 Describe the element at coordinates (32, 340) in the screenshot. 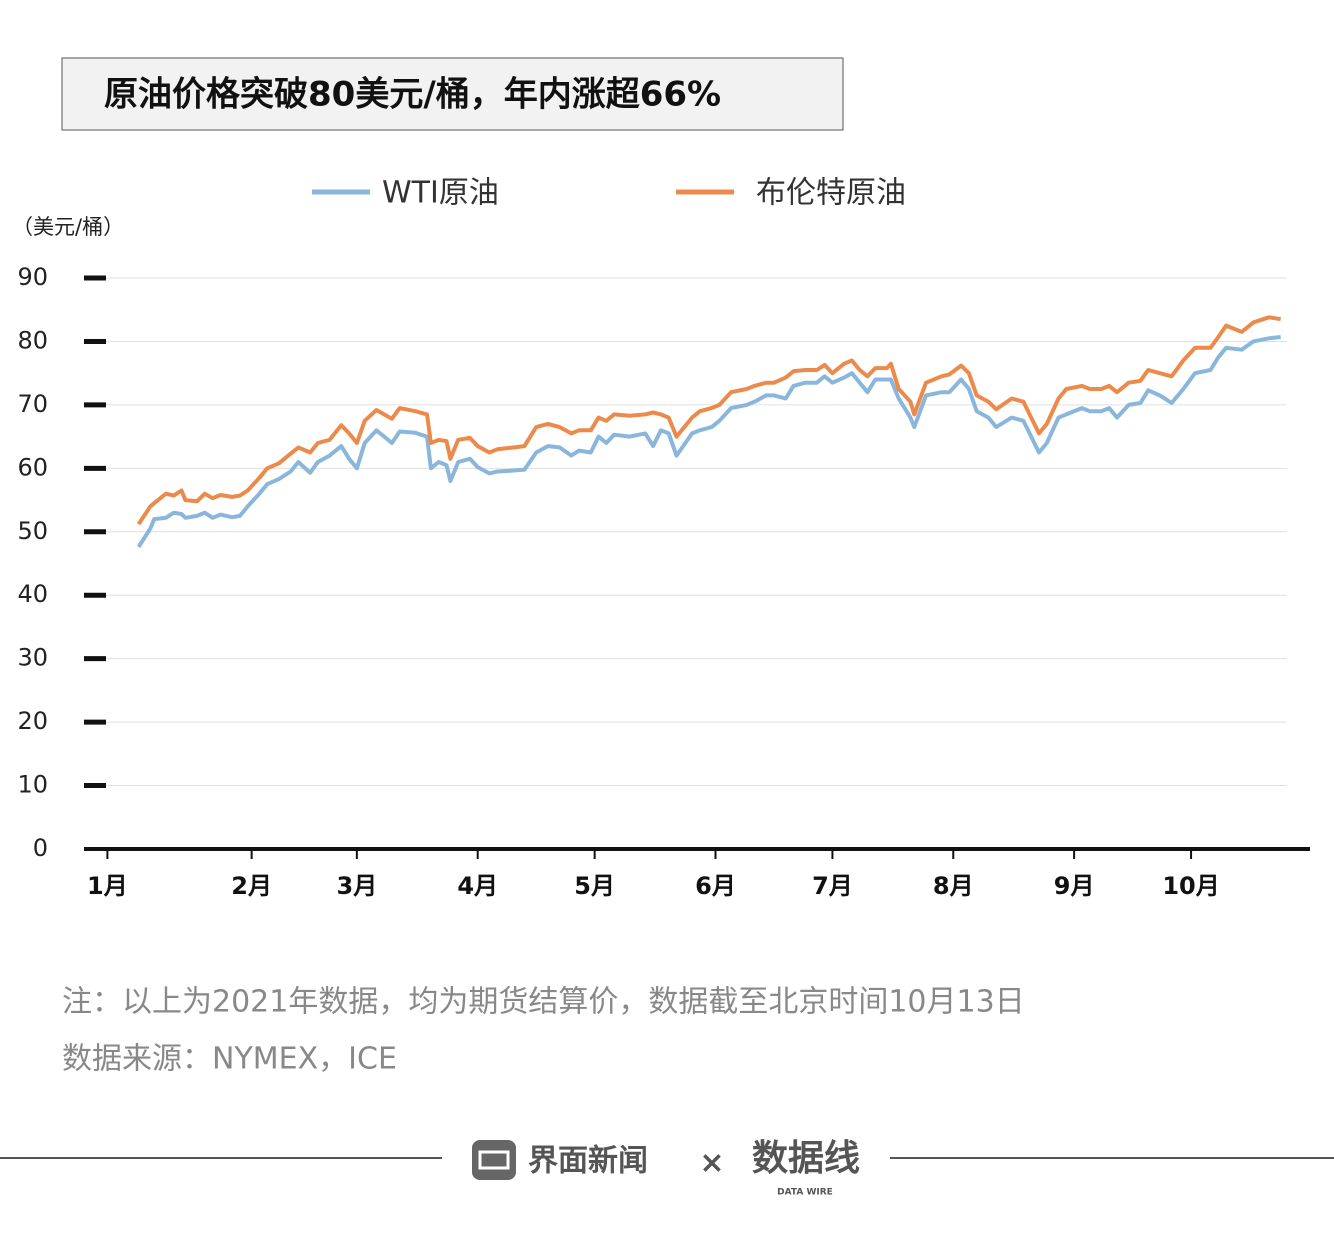

I see `y-tick-label: 80` at that location.